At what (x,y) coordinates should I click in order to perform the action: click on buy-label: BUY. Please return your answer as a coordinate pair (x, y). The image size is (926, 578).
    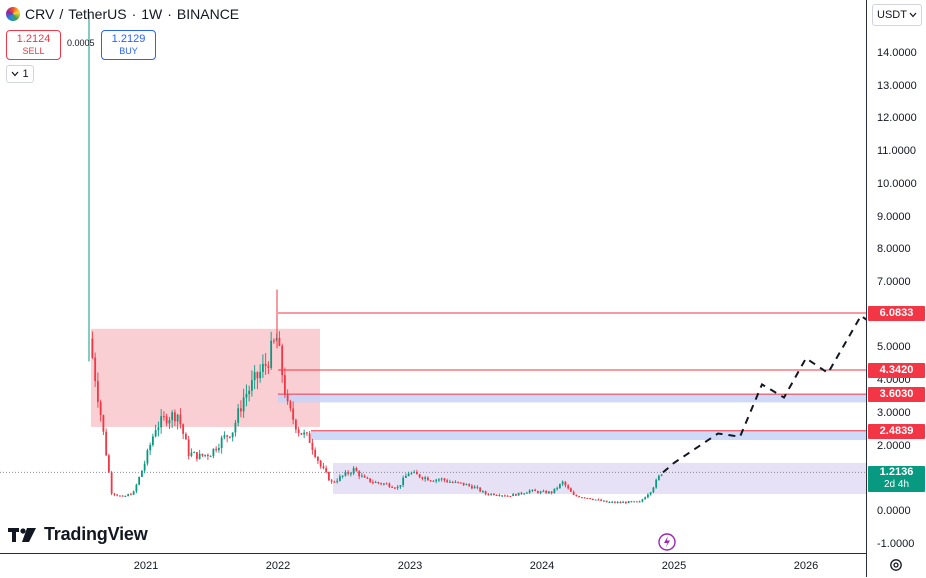
    Looking at the image, I should click on (128, 51).